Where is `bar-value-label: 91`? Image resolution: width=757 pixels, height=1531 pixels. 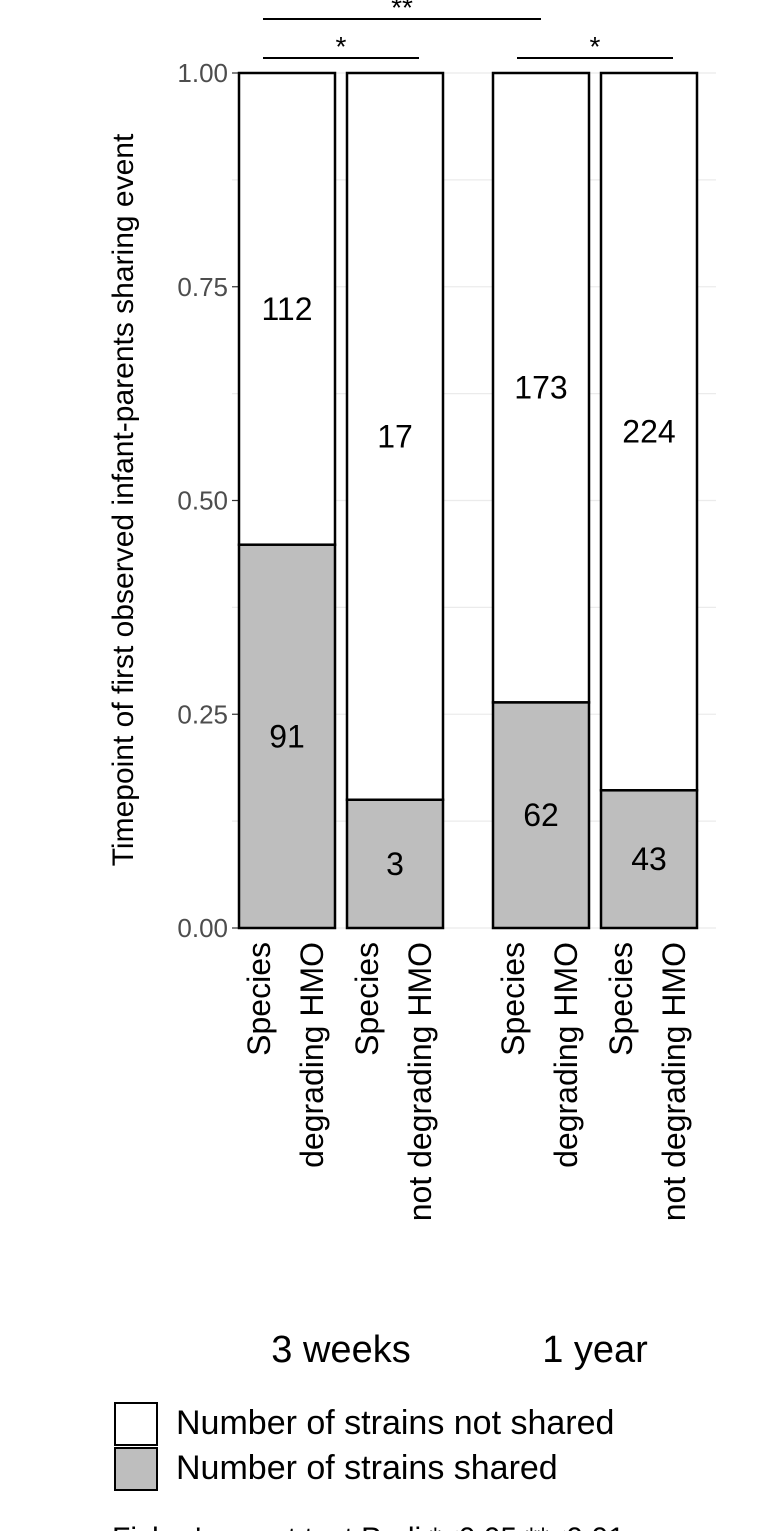 bar-value-label: 91 is located at coordinates (287, 736).